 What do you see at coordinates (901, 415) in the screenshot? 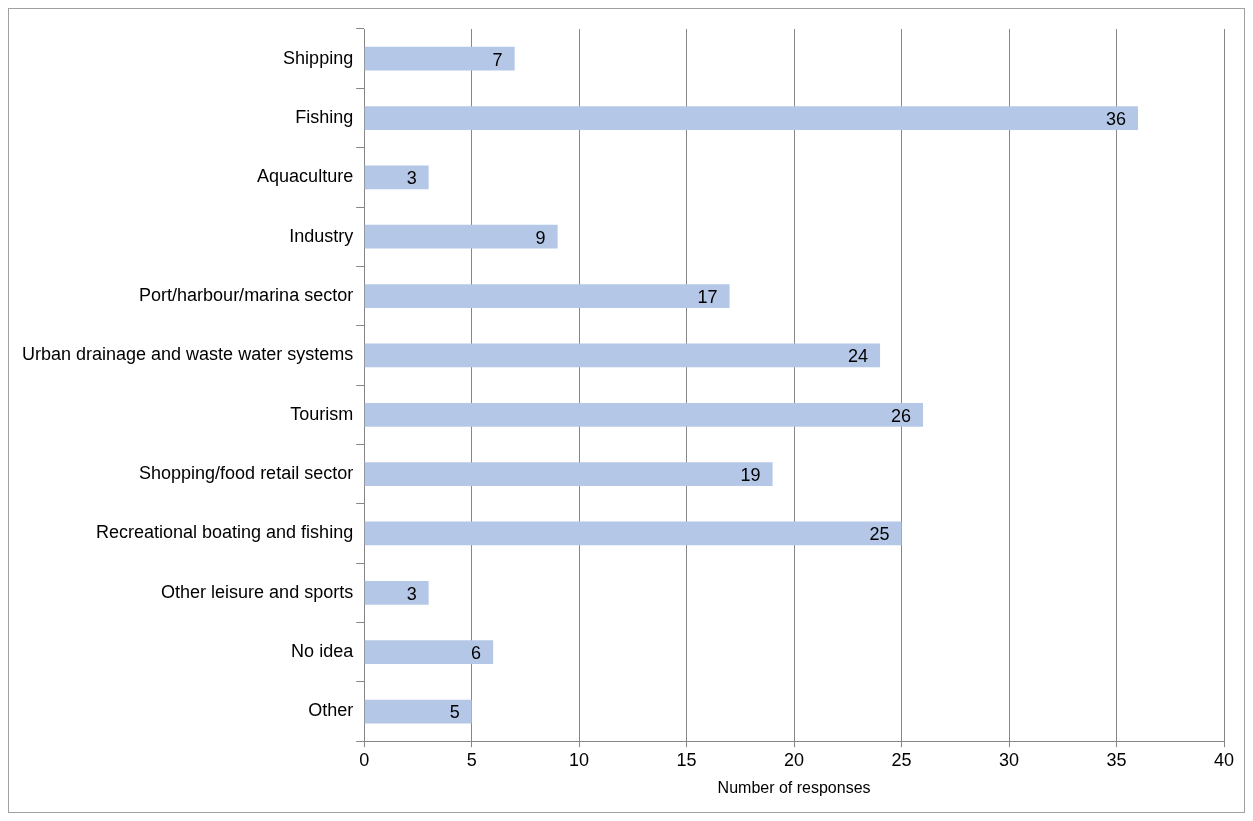
I see `data-label: 26` at bounding box center [901, 415].